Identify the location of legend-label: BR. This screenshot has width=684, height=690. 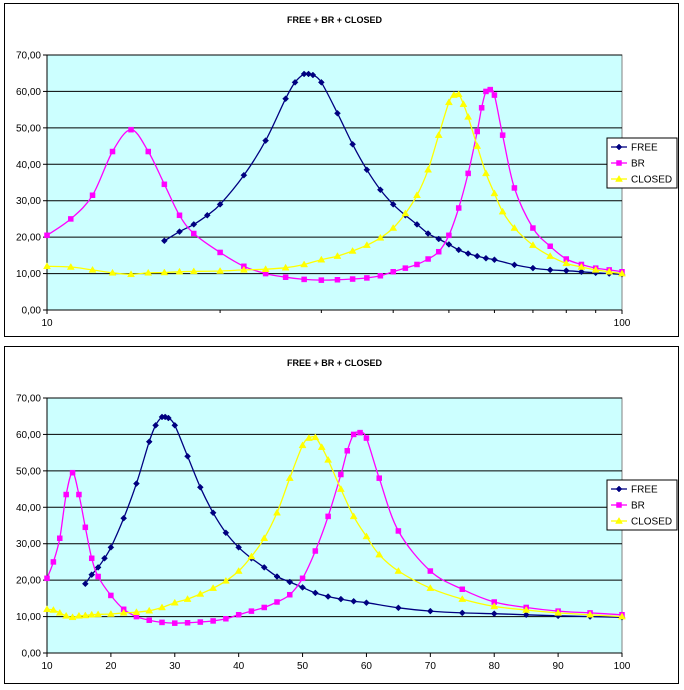
(638, 506).